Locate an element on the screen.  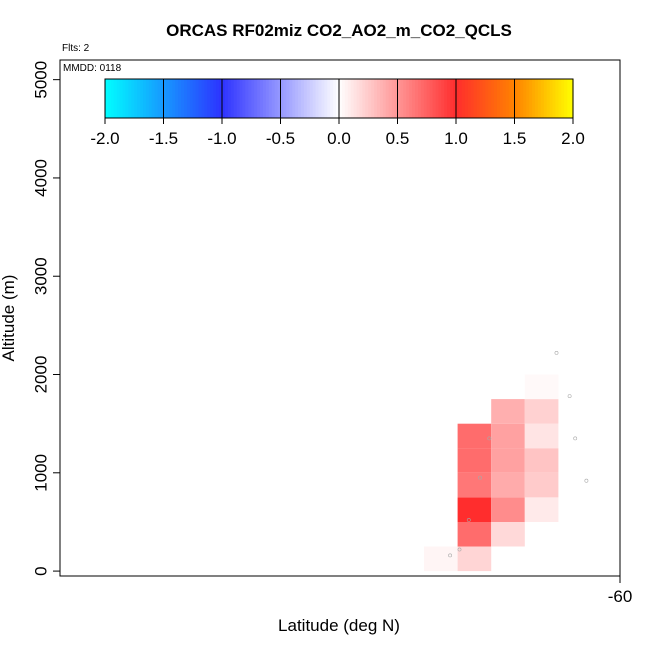
x-axis: -60 is located at coordinates (620, 591).